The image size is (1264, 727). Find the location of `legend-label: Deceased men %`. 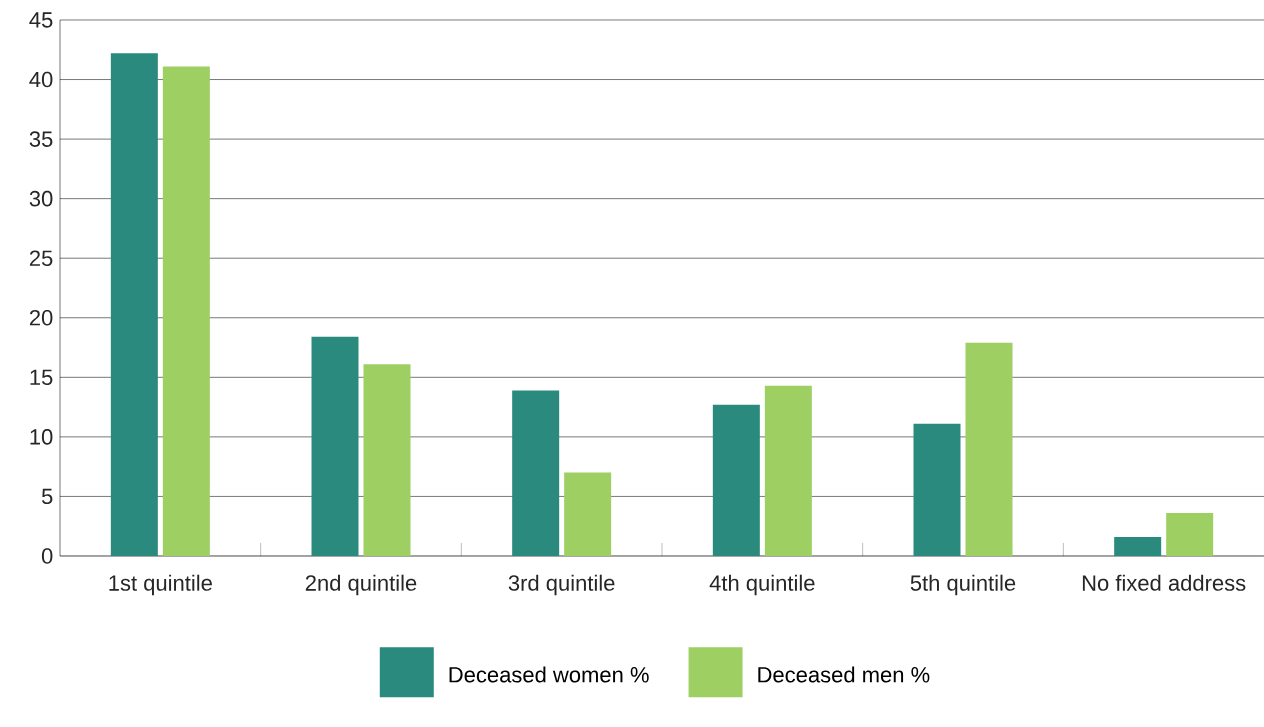

legend-label: Deceased men % is located at coordinates (844, 674).